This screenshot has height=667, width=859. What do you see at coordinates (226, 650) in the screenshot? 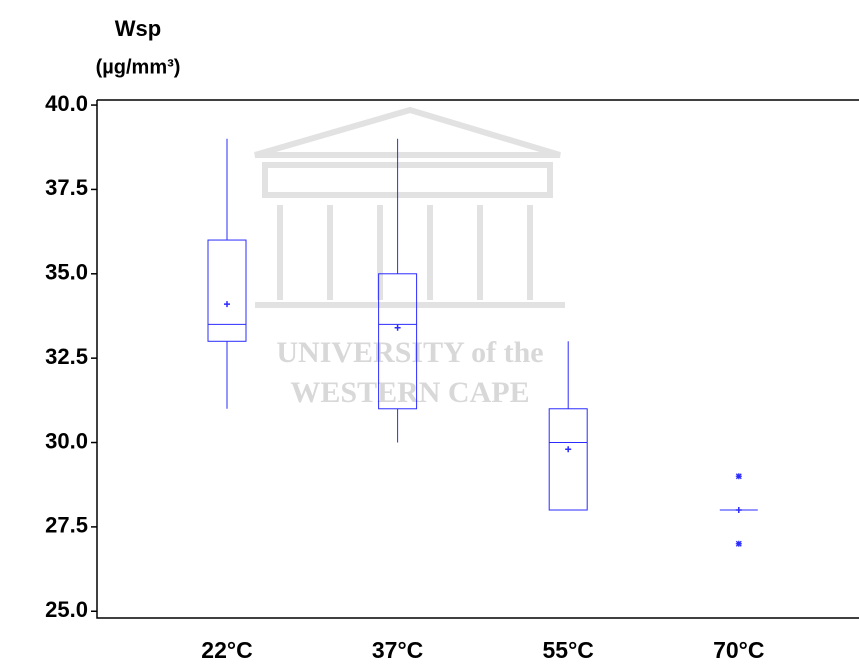
I see `x-tick-label: 22°C` at bounding box center [226, 650].